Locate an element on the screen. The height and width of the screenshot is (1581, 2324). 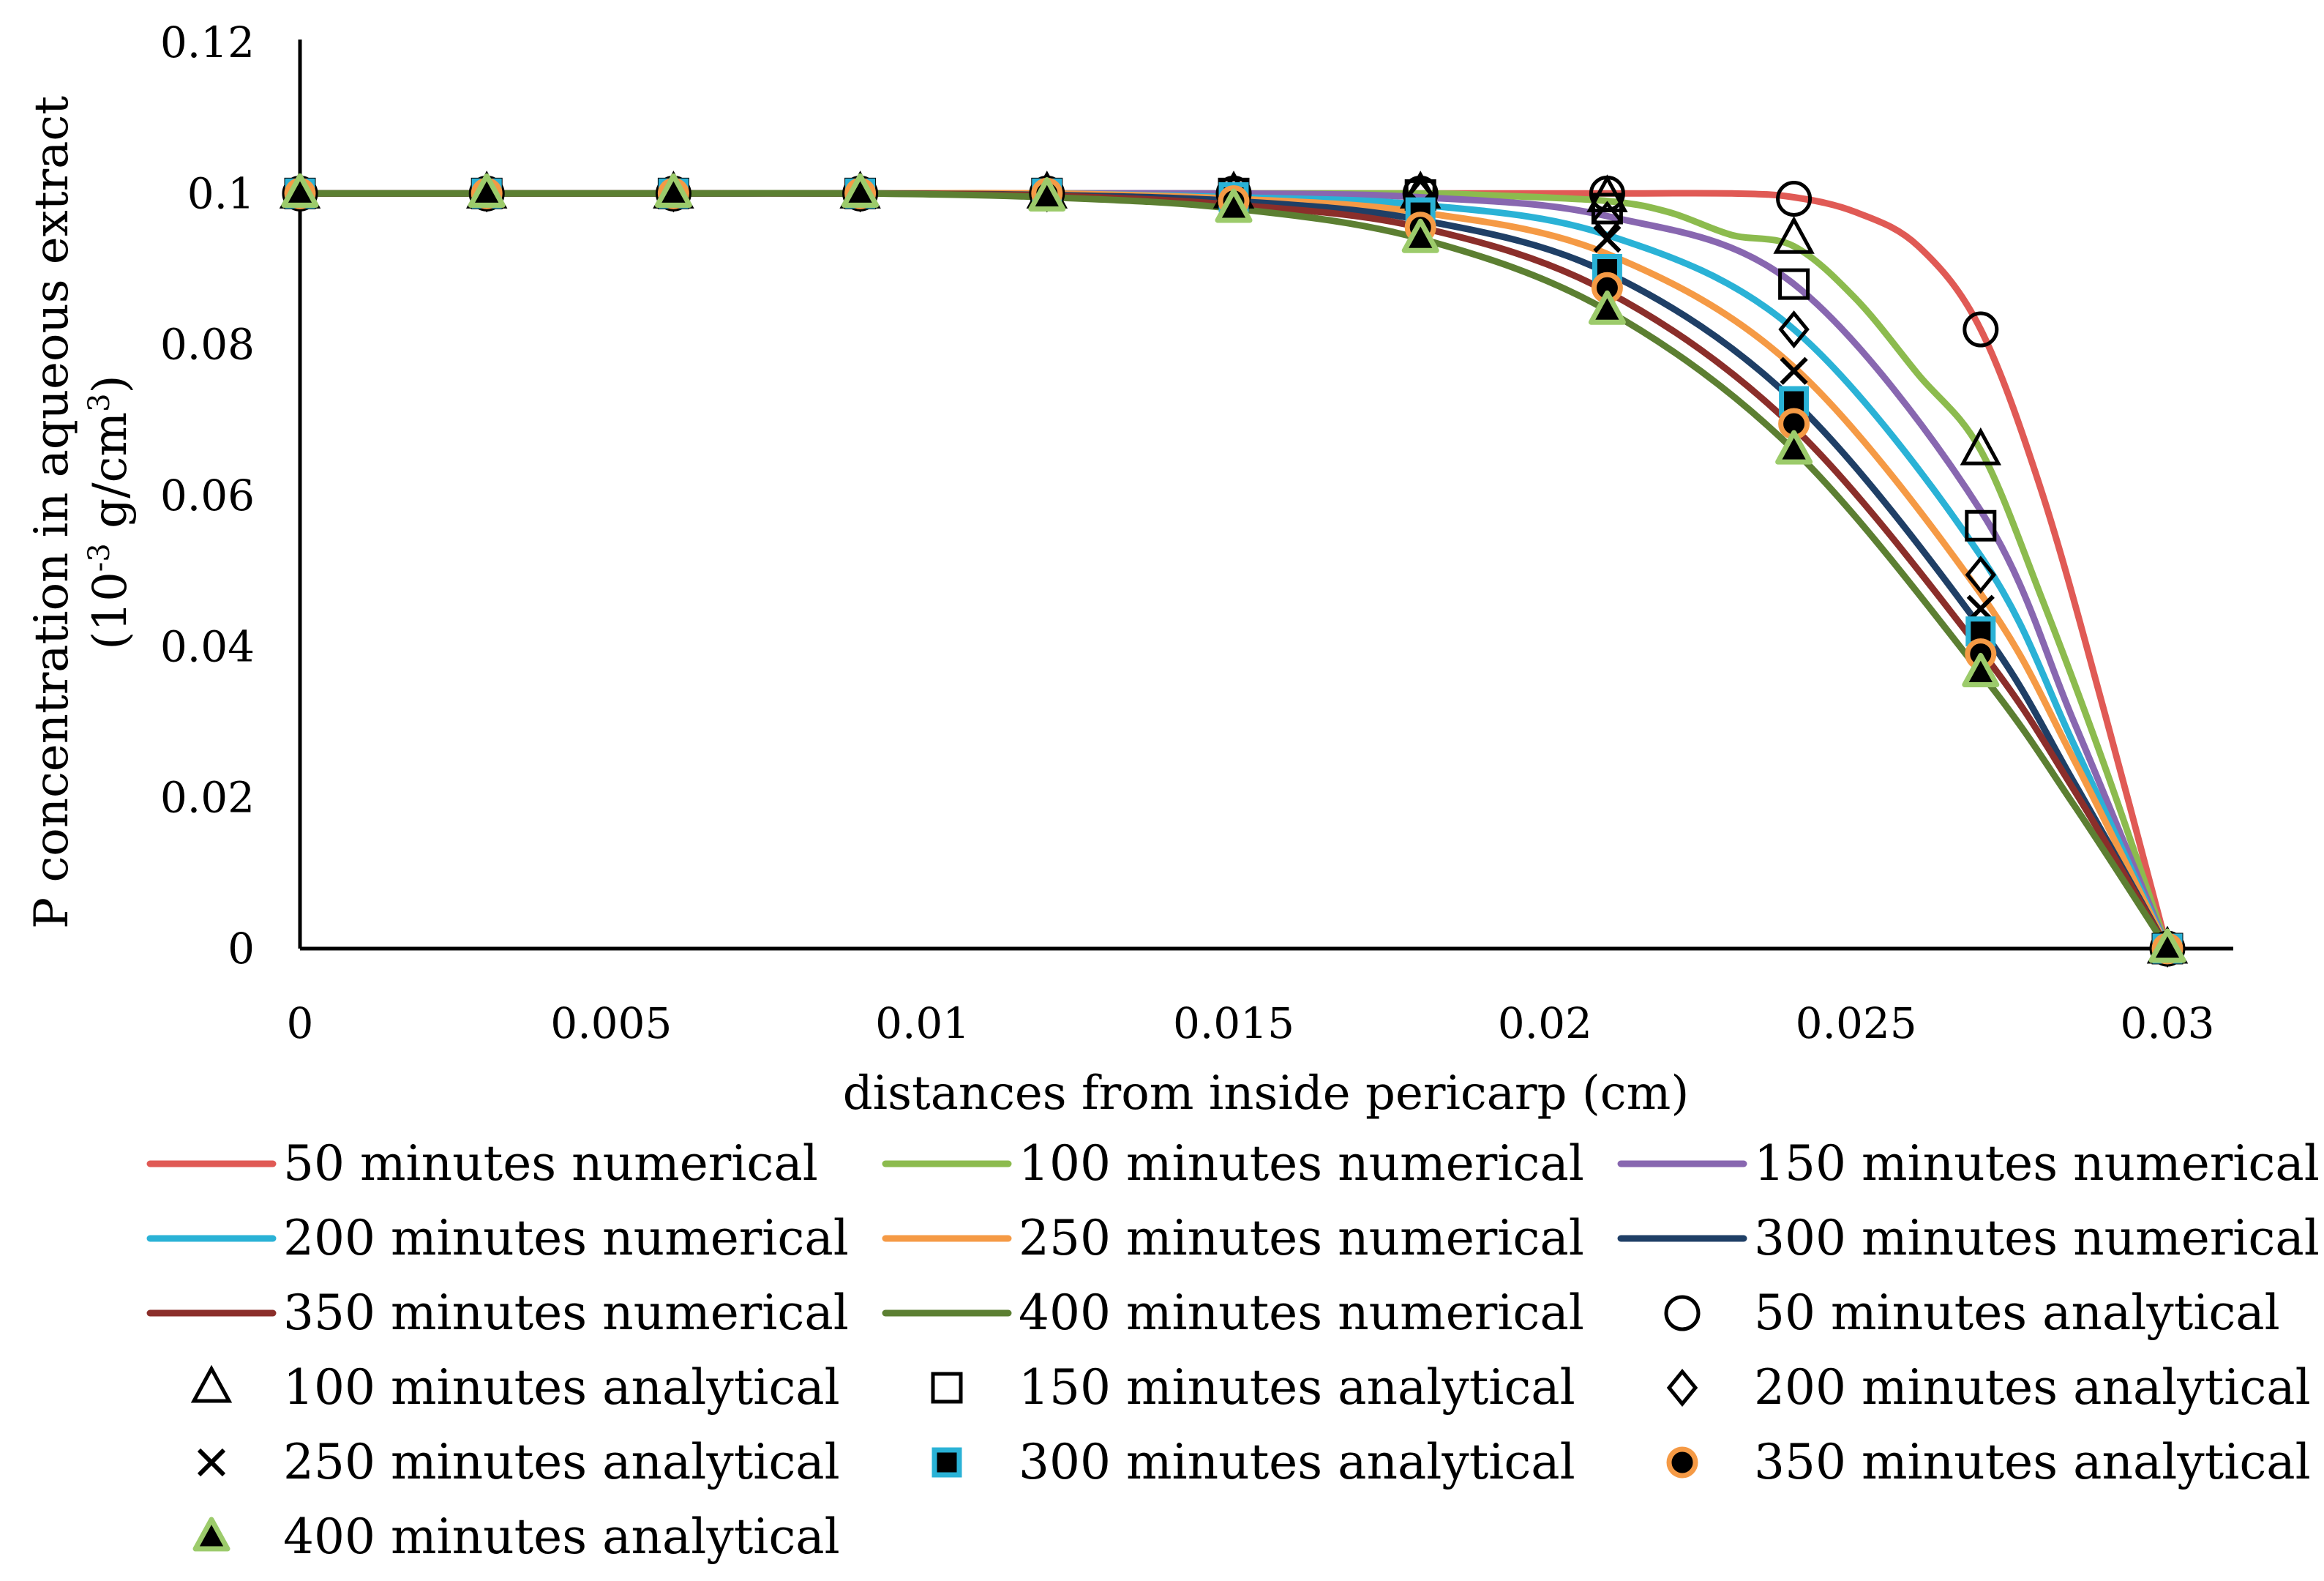
y-tick-label: 0.04 is located at coordinates (208, 646).